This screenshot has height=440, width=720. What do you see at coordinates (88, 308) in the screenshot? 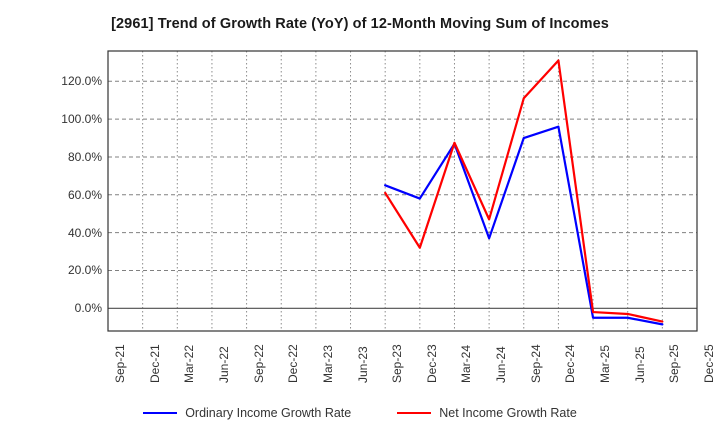
I see `y-tick-label: 0.0%` at bounding box center [88, 308].